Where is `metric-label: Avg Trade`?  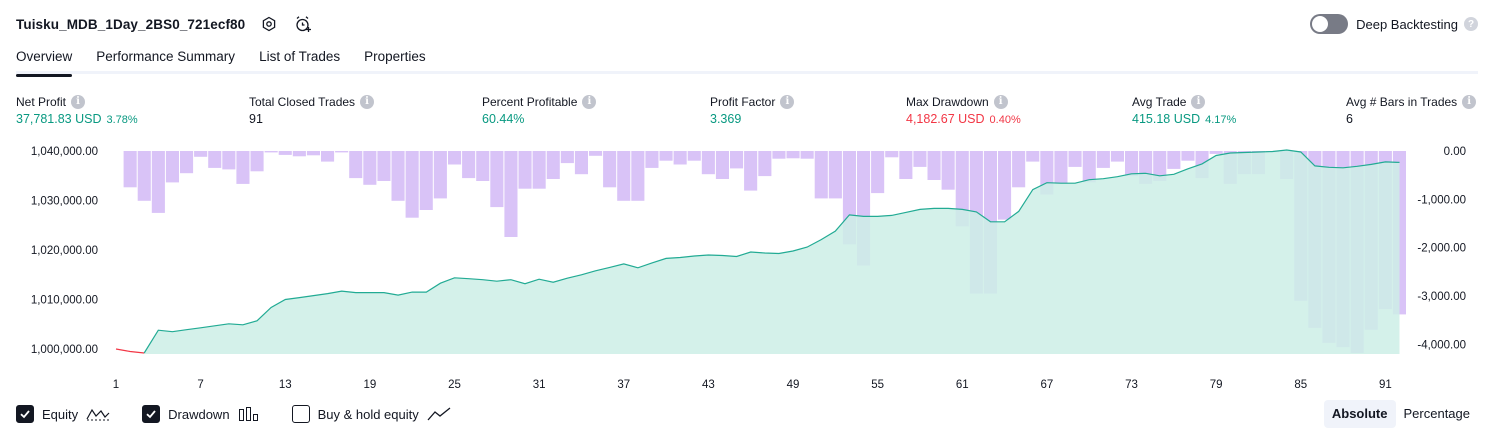
metric-label: Avg Trade is located at coordinates (1159, 101).